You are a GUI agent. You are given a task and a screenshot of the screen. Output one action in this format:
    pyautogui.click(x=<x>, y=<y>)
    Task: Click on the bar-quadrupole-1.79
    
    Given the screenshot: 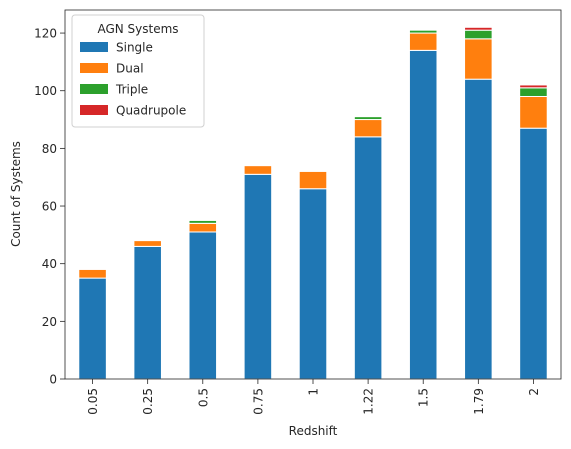 What is the action you would take?
    pyautogui.click(x=478, y=28)
    